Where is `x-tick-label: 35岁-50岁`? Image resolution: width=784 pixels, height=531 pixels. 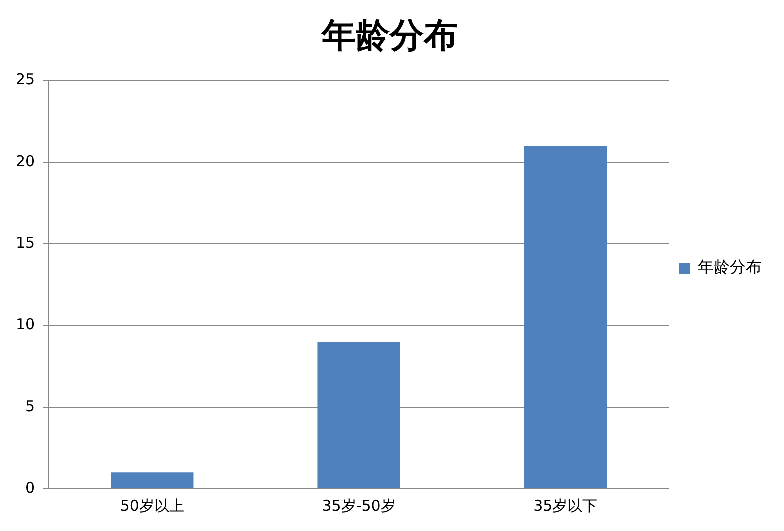
x-tick-label: 35岁-50岁 is located at coordinates (359, 505).